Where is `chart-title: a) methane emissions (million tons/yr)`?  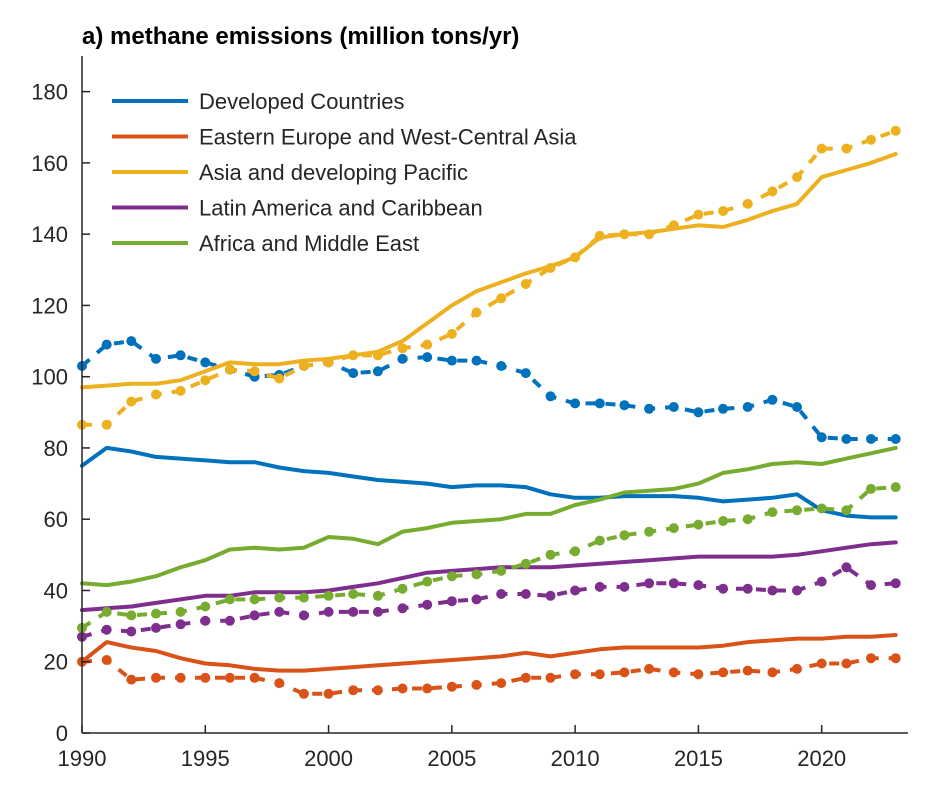
chart-title: a) methane emissions (million tons/yr) is located at coordinates (300, 36).